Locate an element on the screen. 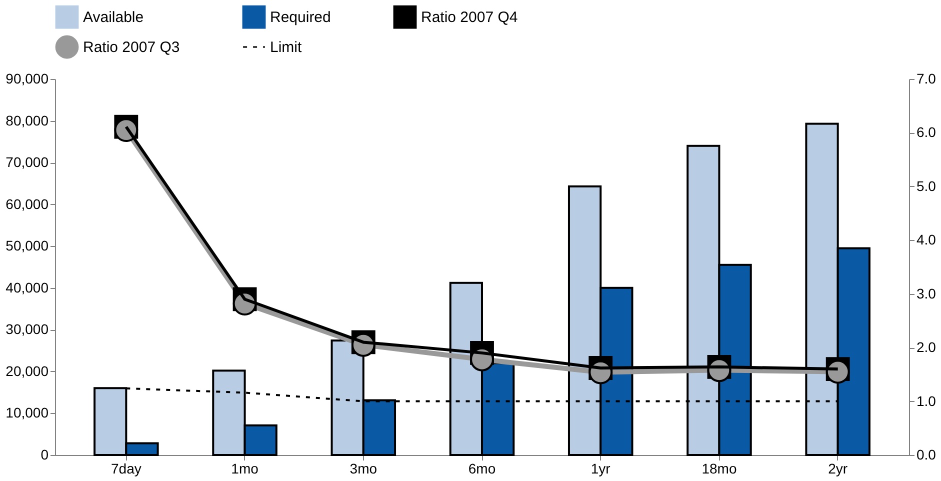 This screenshot has height=481, width=941. y-tick-label: 30,000 is located at coordinates (27, 329).